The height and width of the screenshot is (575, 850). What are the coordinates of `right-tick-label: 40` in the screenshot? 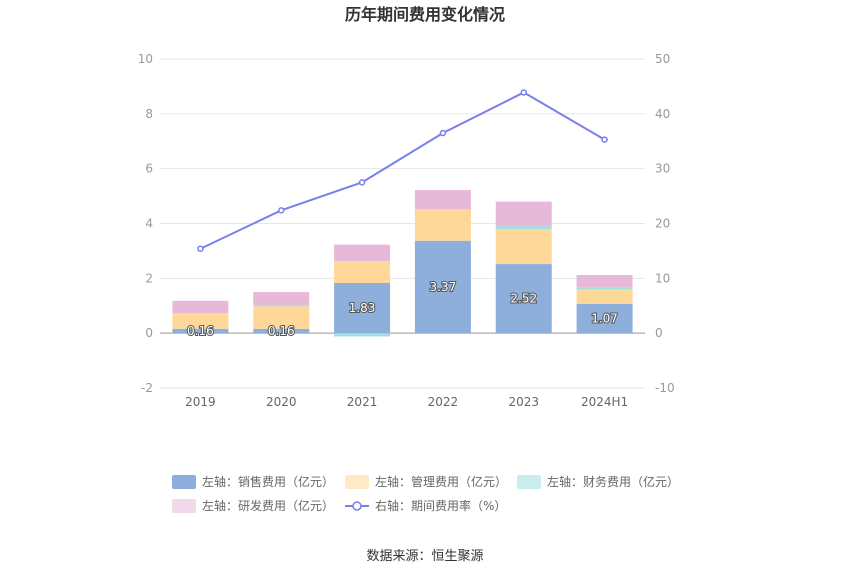 It's located at (662, 114).